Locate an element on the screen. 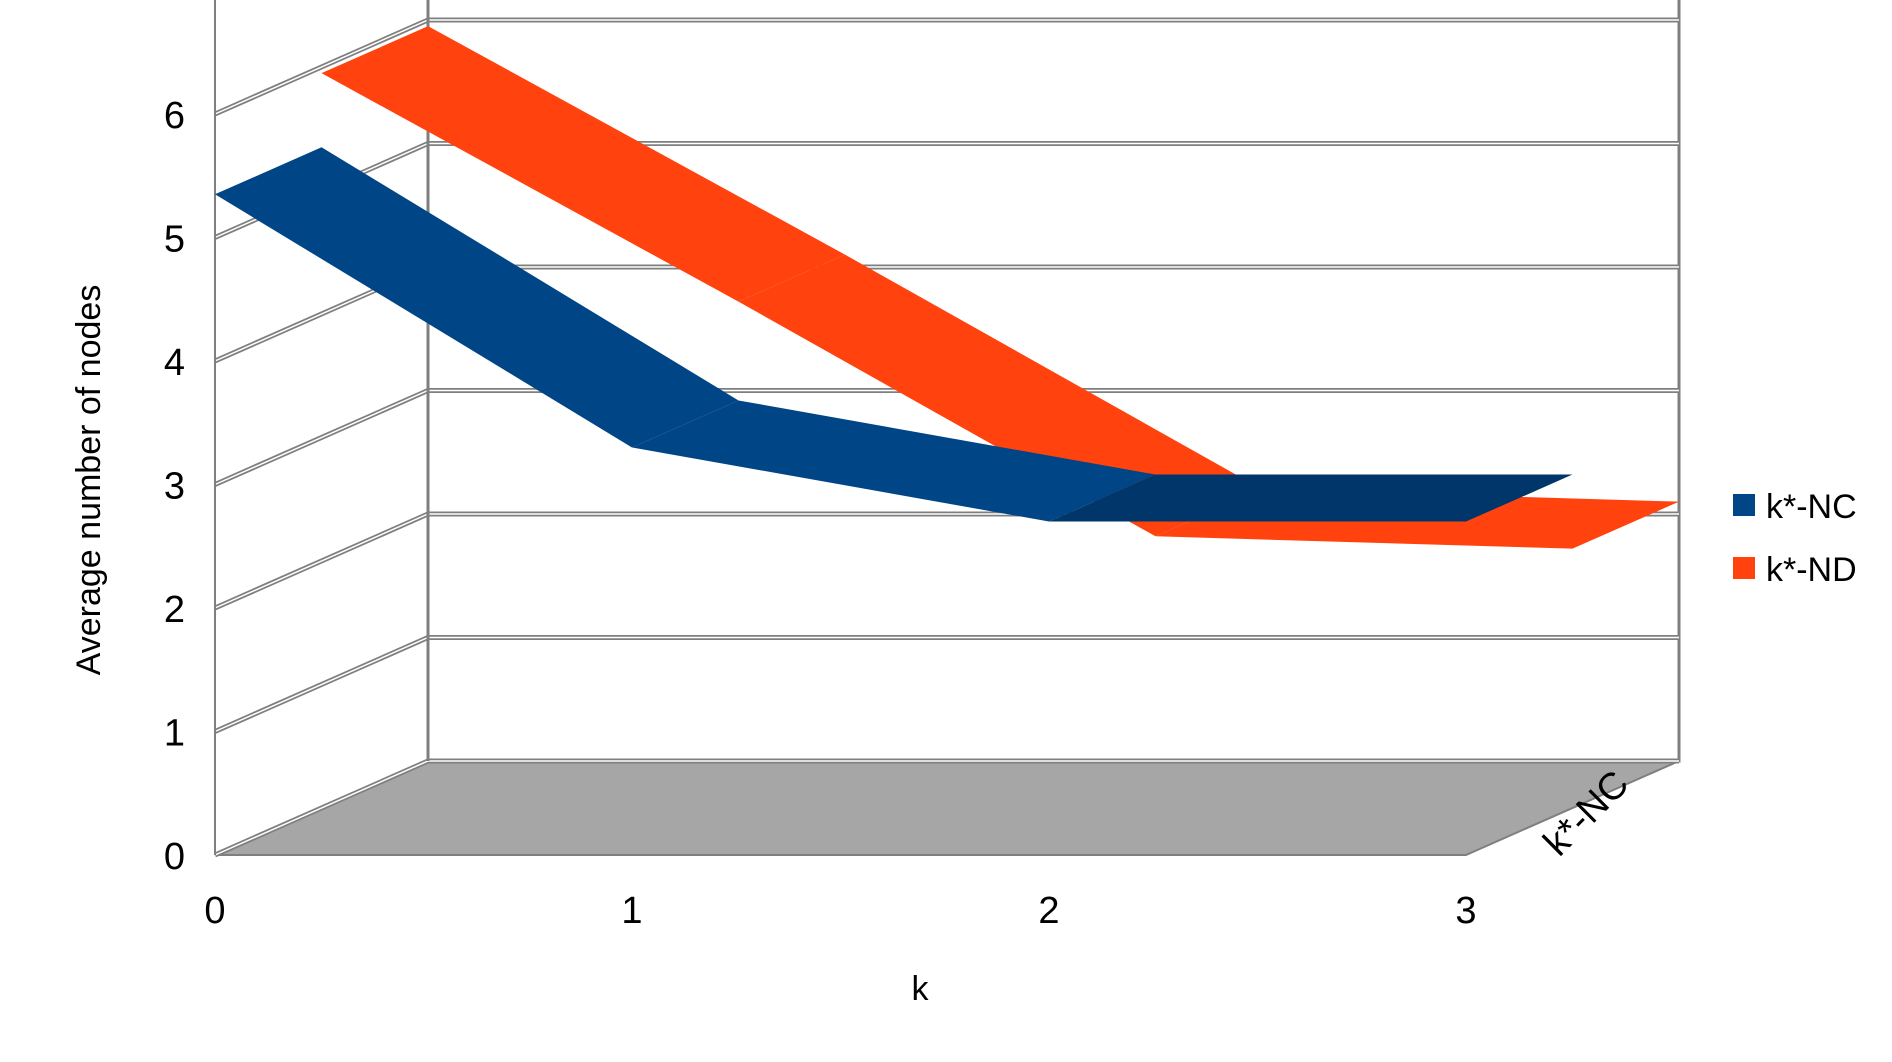 The width and height of the screenshot is (1892, 1062). y-tick-label: 2 is located at coordinates (174, 610).